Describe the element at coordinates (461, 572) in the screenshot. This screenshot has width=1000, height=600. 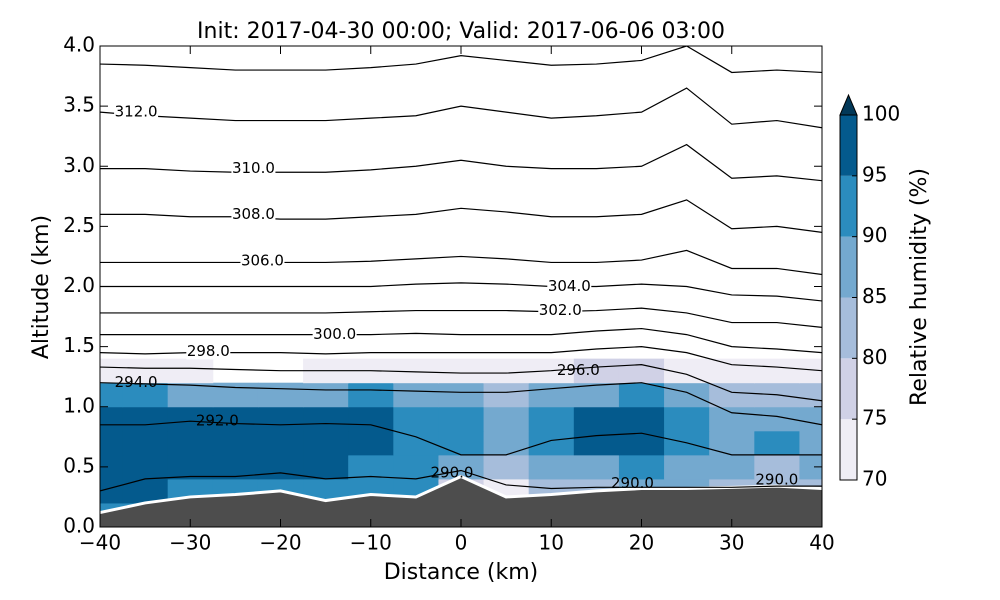
I see `x-axis-label: Distance (km)` at that location.